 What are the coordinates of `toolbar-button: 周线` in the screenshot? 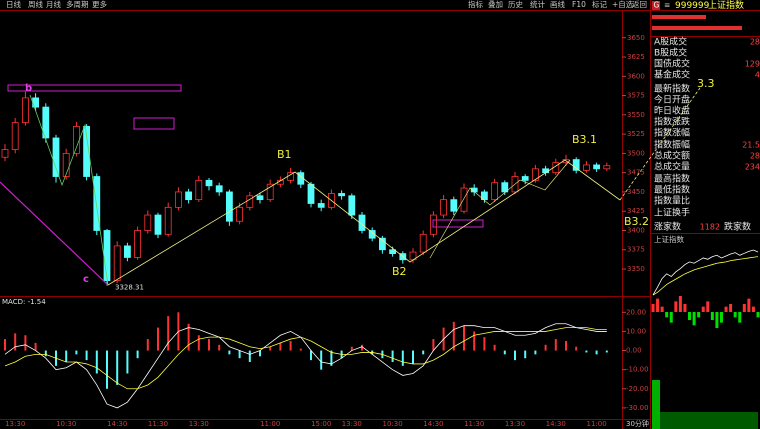 It's located at (35, 4).